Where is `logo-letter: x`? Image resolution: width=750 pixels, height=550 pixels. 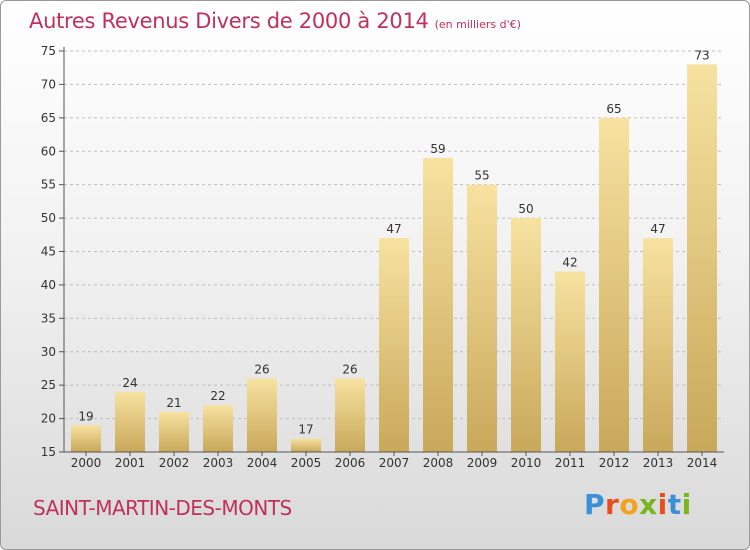 logo-letter: x is located at coordinates (648, 504).